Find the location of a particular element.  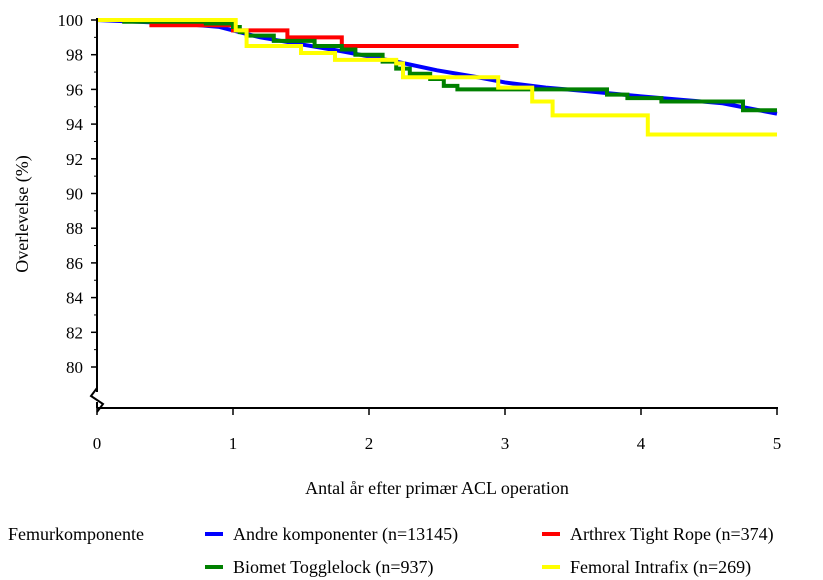

legend-label-4: Femoral Intrafix (n=269) is located at coordinates (660, 567).